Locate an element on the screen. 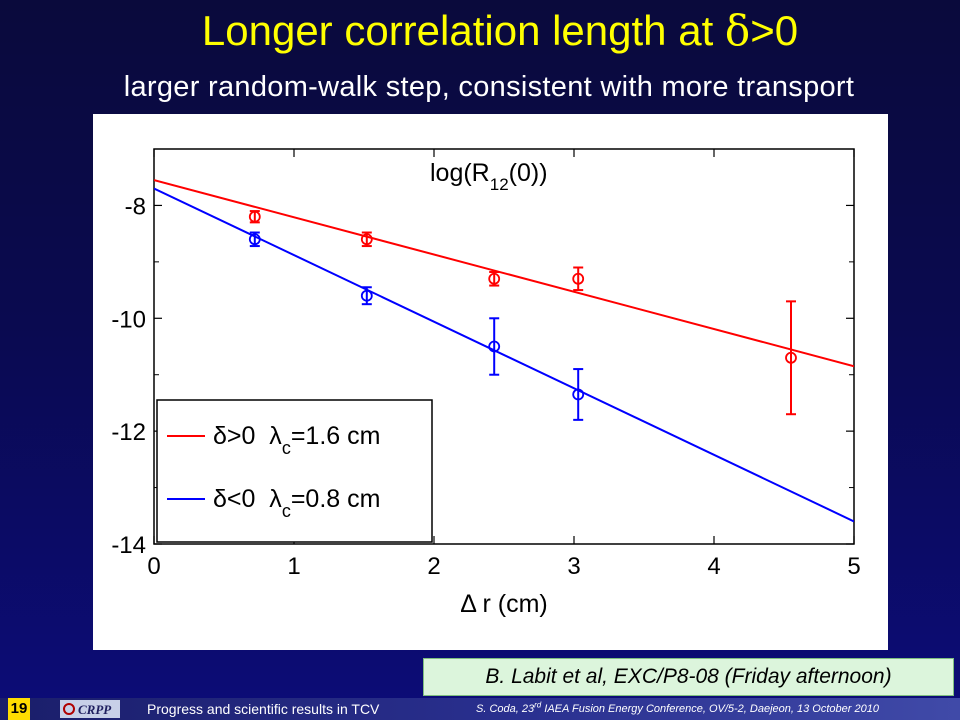 The width and height of the screenshot is (960, 720). y-tick-label: -10 is located at coordinates (128, 319).